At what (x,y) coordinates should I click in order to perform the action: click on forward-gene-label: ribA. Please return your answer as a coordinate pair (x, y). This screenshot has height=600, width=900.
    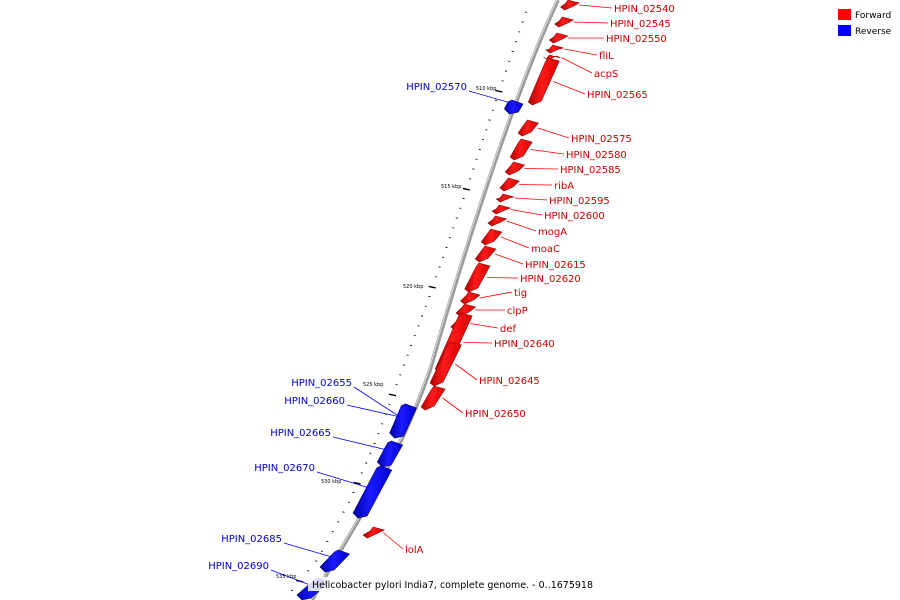
    Looking at the image, I should click on (564, 186).